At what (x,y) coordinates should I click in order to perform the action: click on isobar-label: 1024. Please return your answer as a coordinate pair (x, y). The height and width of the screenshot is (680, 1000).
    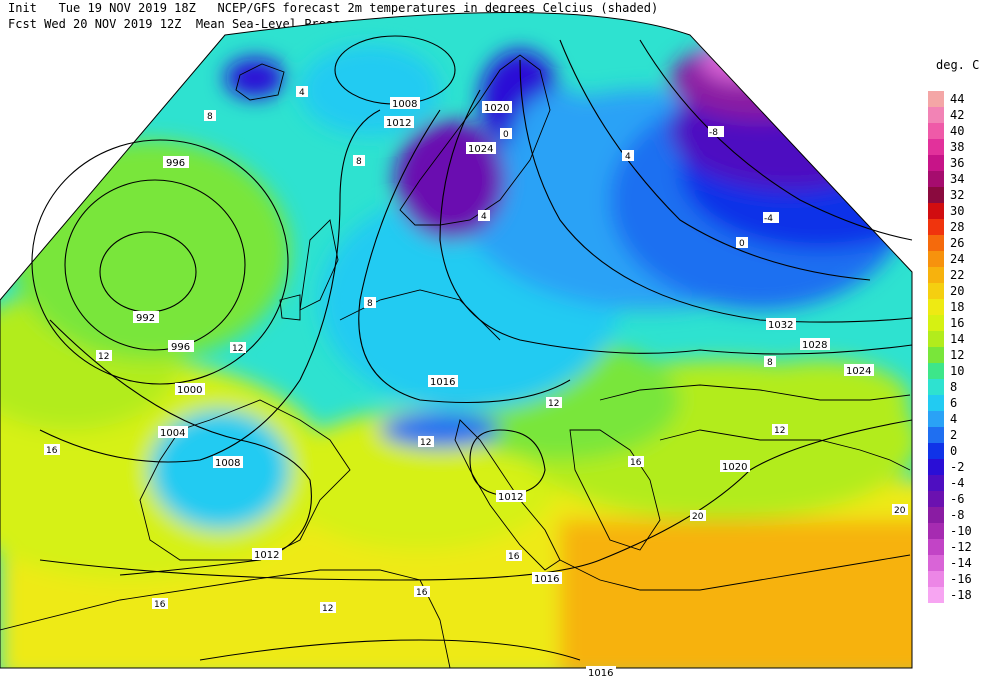
    Looking at the image, I should click on (480, 149).